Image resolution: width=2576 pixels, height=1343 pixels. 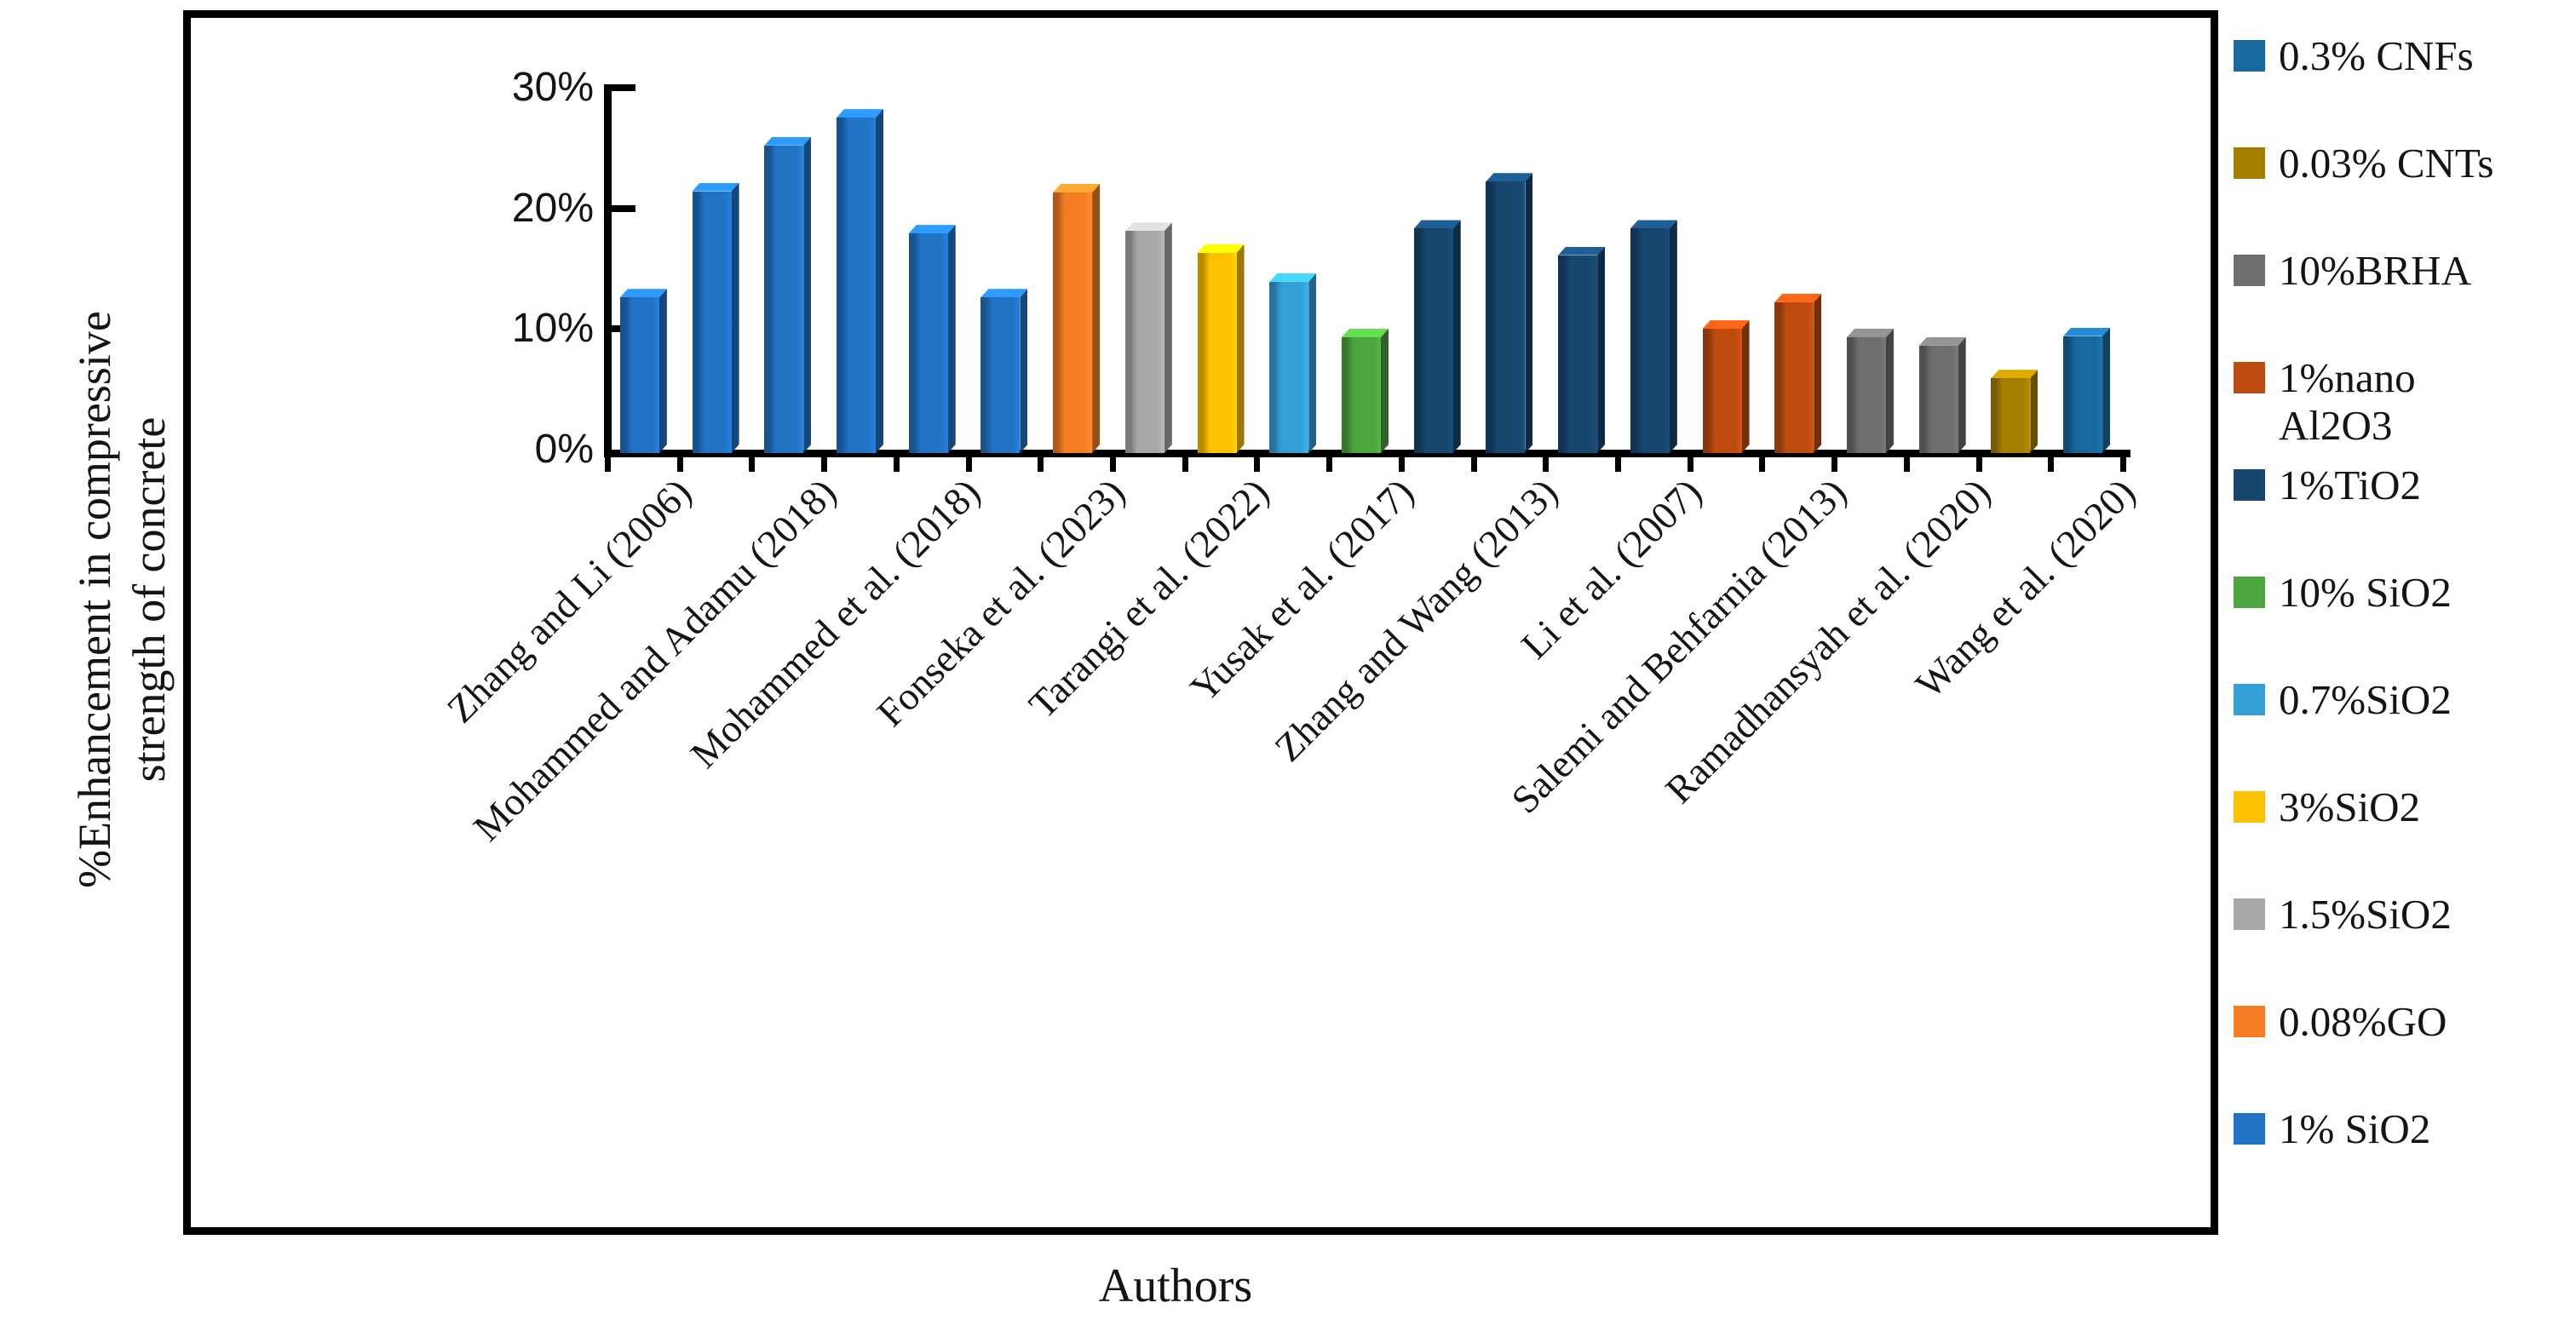 I want to click on legend-item: 10%BRHA, so click(x=2353, y=271).